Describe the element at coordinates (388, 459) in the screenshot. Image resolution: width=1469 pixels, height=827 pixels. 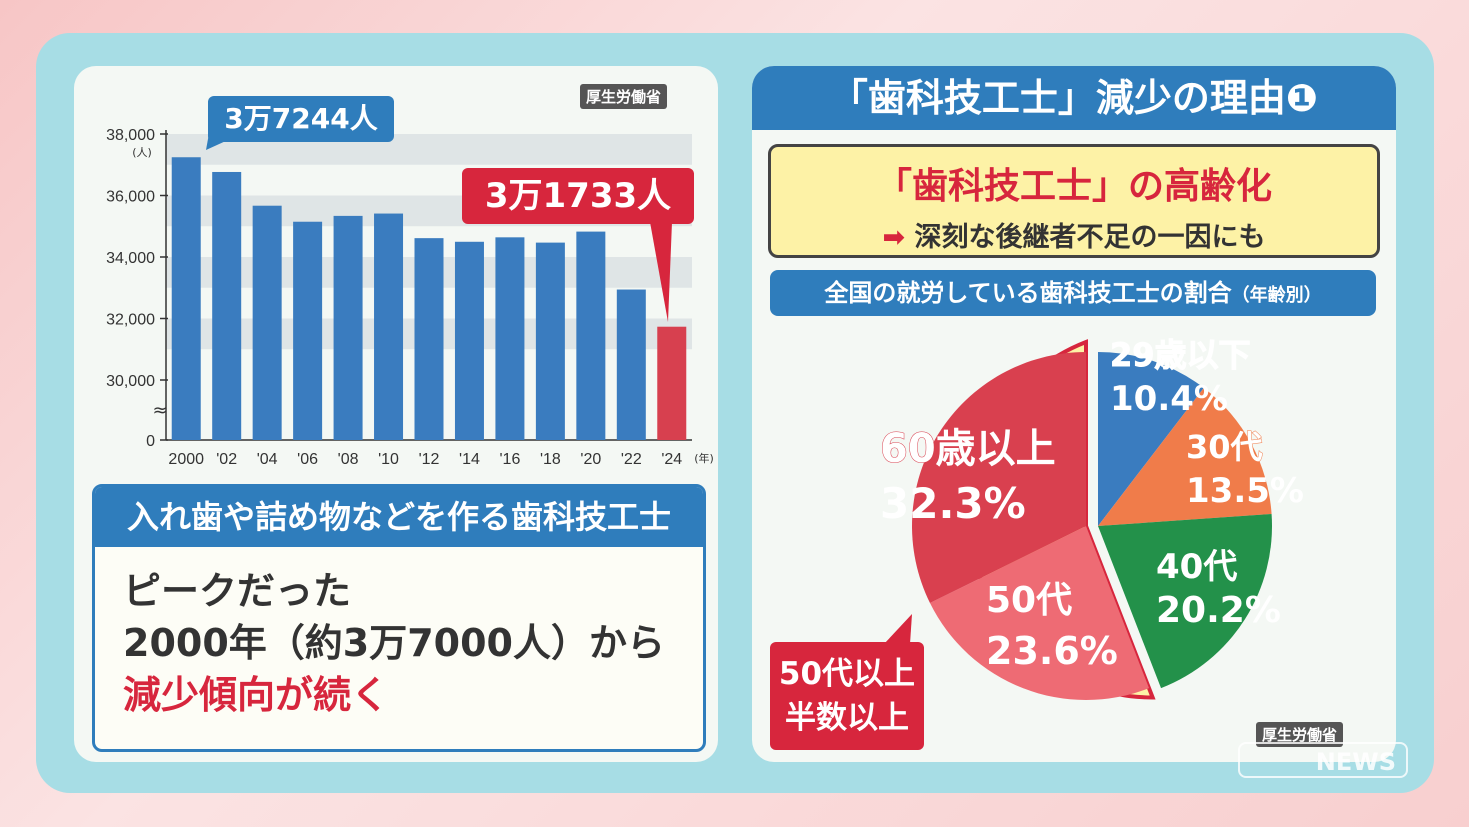
I see `x-tick-label: '10` at that location.